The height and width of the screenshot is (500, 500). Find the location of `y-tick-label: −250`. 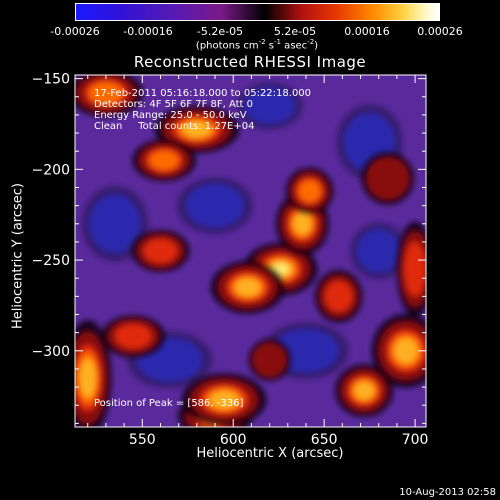

y-tick-label: −250 is located at coordinates (51, 261).